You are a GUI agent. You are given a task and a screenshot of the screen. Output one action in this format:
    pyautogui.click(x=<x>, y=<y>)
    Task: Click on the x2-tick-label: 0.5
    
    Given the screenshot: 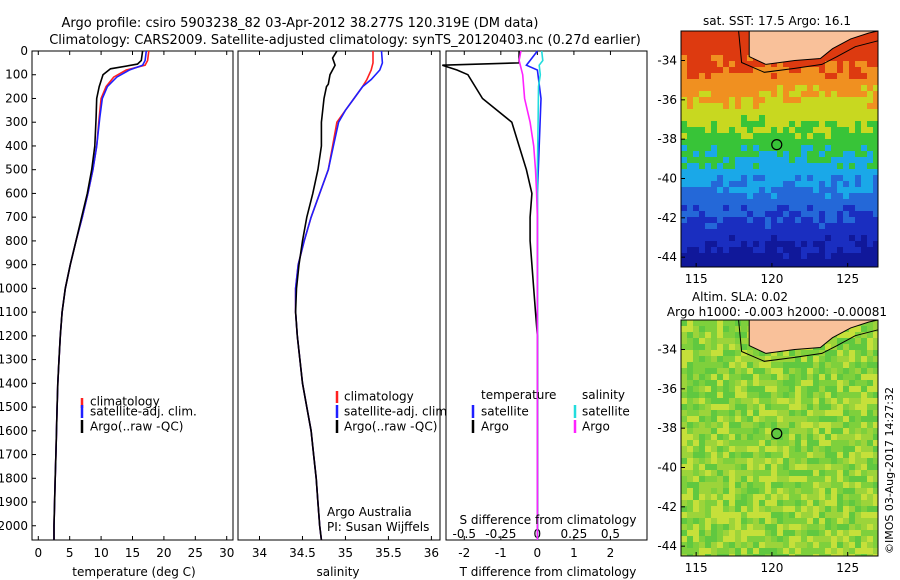 What is the action you would take?
    pyautogui.click(x=610, y=534)
    